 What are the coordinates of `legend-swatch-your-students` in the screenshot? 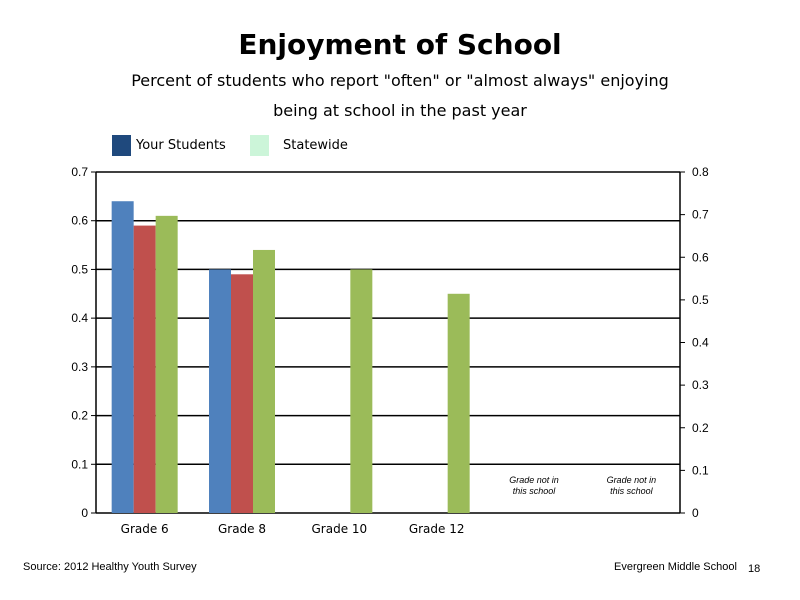 It's located at (121, 145).